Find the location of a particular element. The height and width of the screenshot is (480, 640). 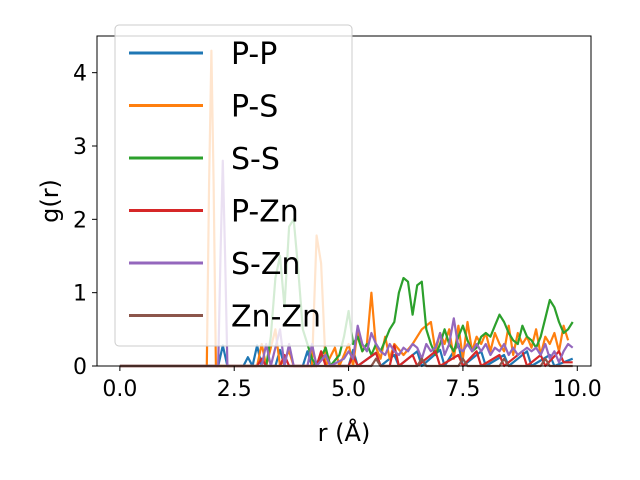

legend-label-p-s: P-S is located at coordinates (254, 107).